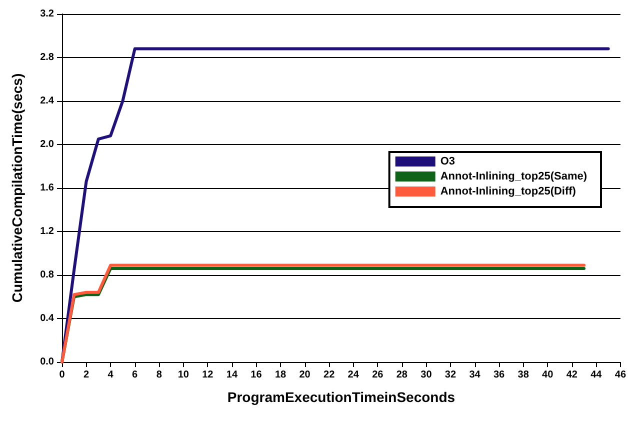  What do you see at coordinates (548, 375) in the screenshot?
I see `x-tick-label: 40` at bounding box center [548, 375].